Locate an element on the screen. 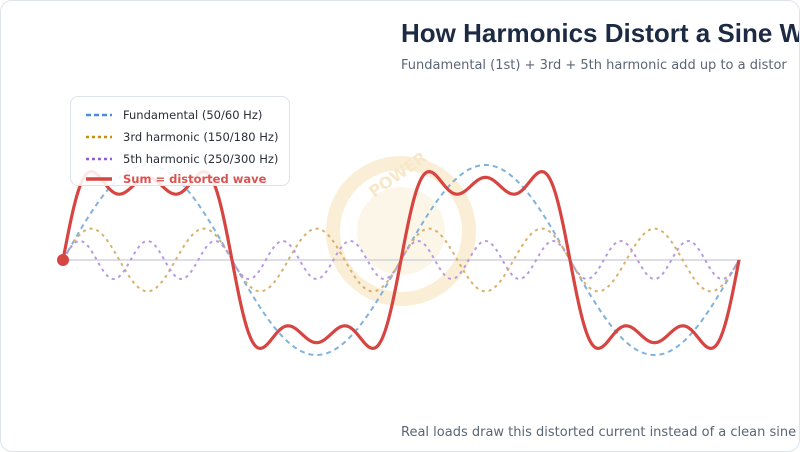 The width and height of the screenshot is (800, 452). legend-item-fifth: 5th harmonic (250/300 Hz) is located at coordinates (181, 159).